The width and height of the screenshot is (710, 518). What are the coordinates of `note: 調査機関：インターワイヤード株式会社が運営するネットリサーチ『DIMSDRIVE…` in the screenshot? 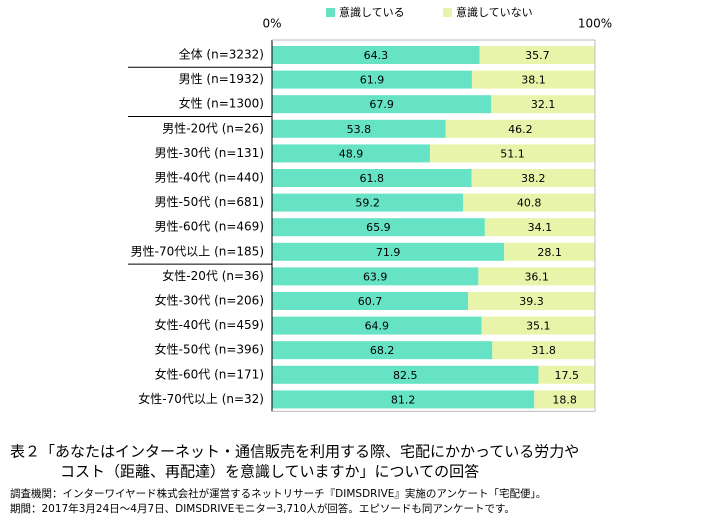 It's located at (278, 493).